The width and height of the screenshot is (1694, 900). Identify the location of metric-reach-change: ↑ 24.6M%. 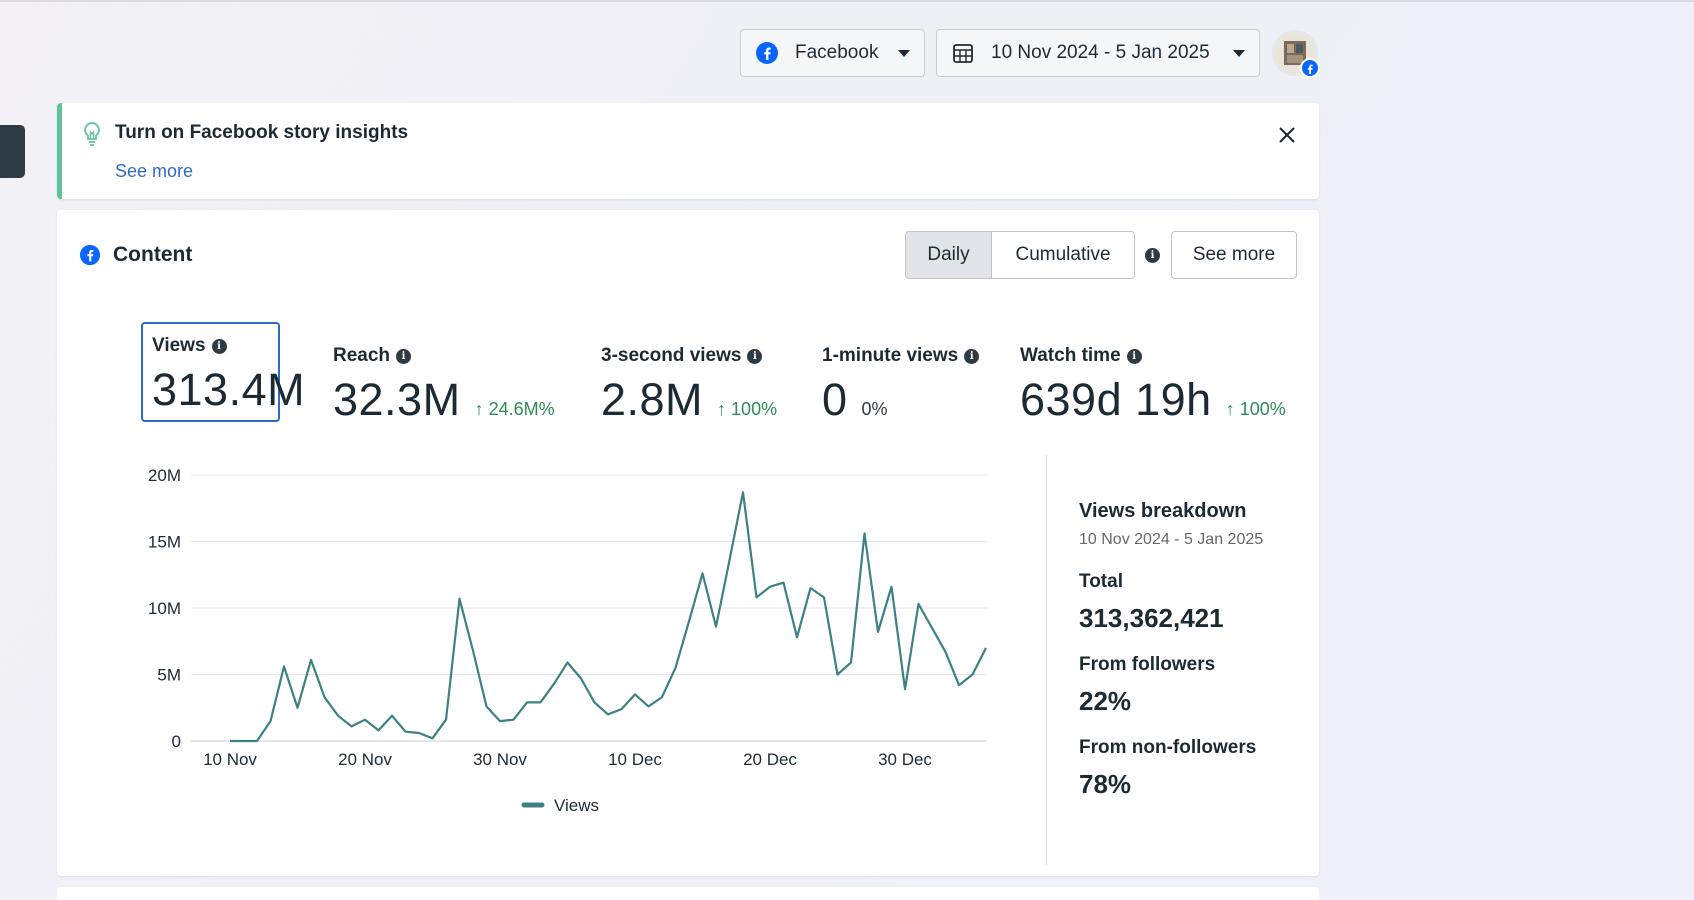
(514, 409).